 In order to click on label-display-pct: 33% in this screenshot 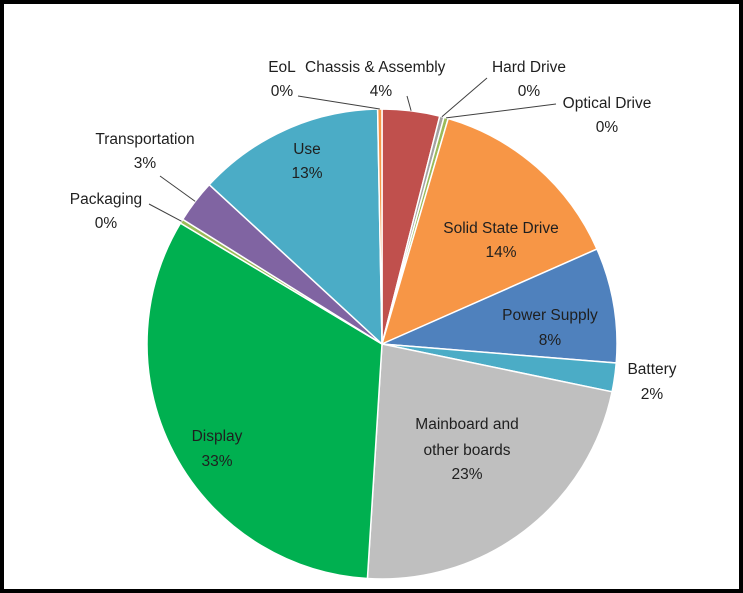, I will do `click(216, 461)`.